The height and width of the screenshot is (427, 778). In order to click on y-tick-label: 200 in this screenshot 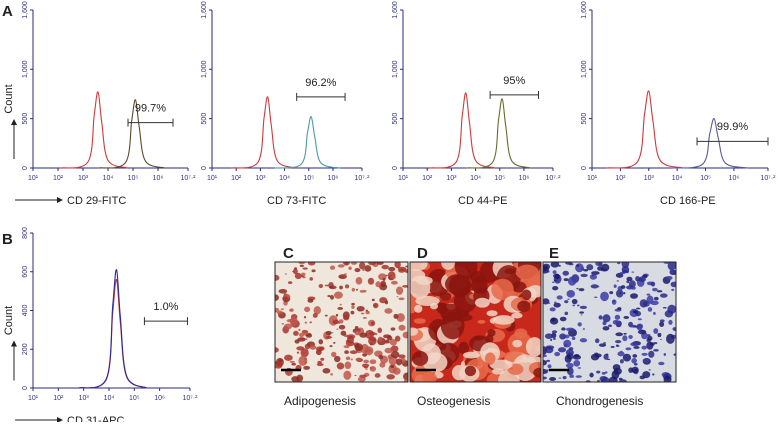, I will do `click(25, 349)`.